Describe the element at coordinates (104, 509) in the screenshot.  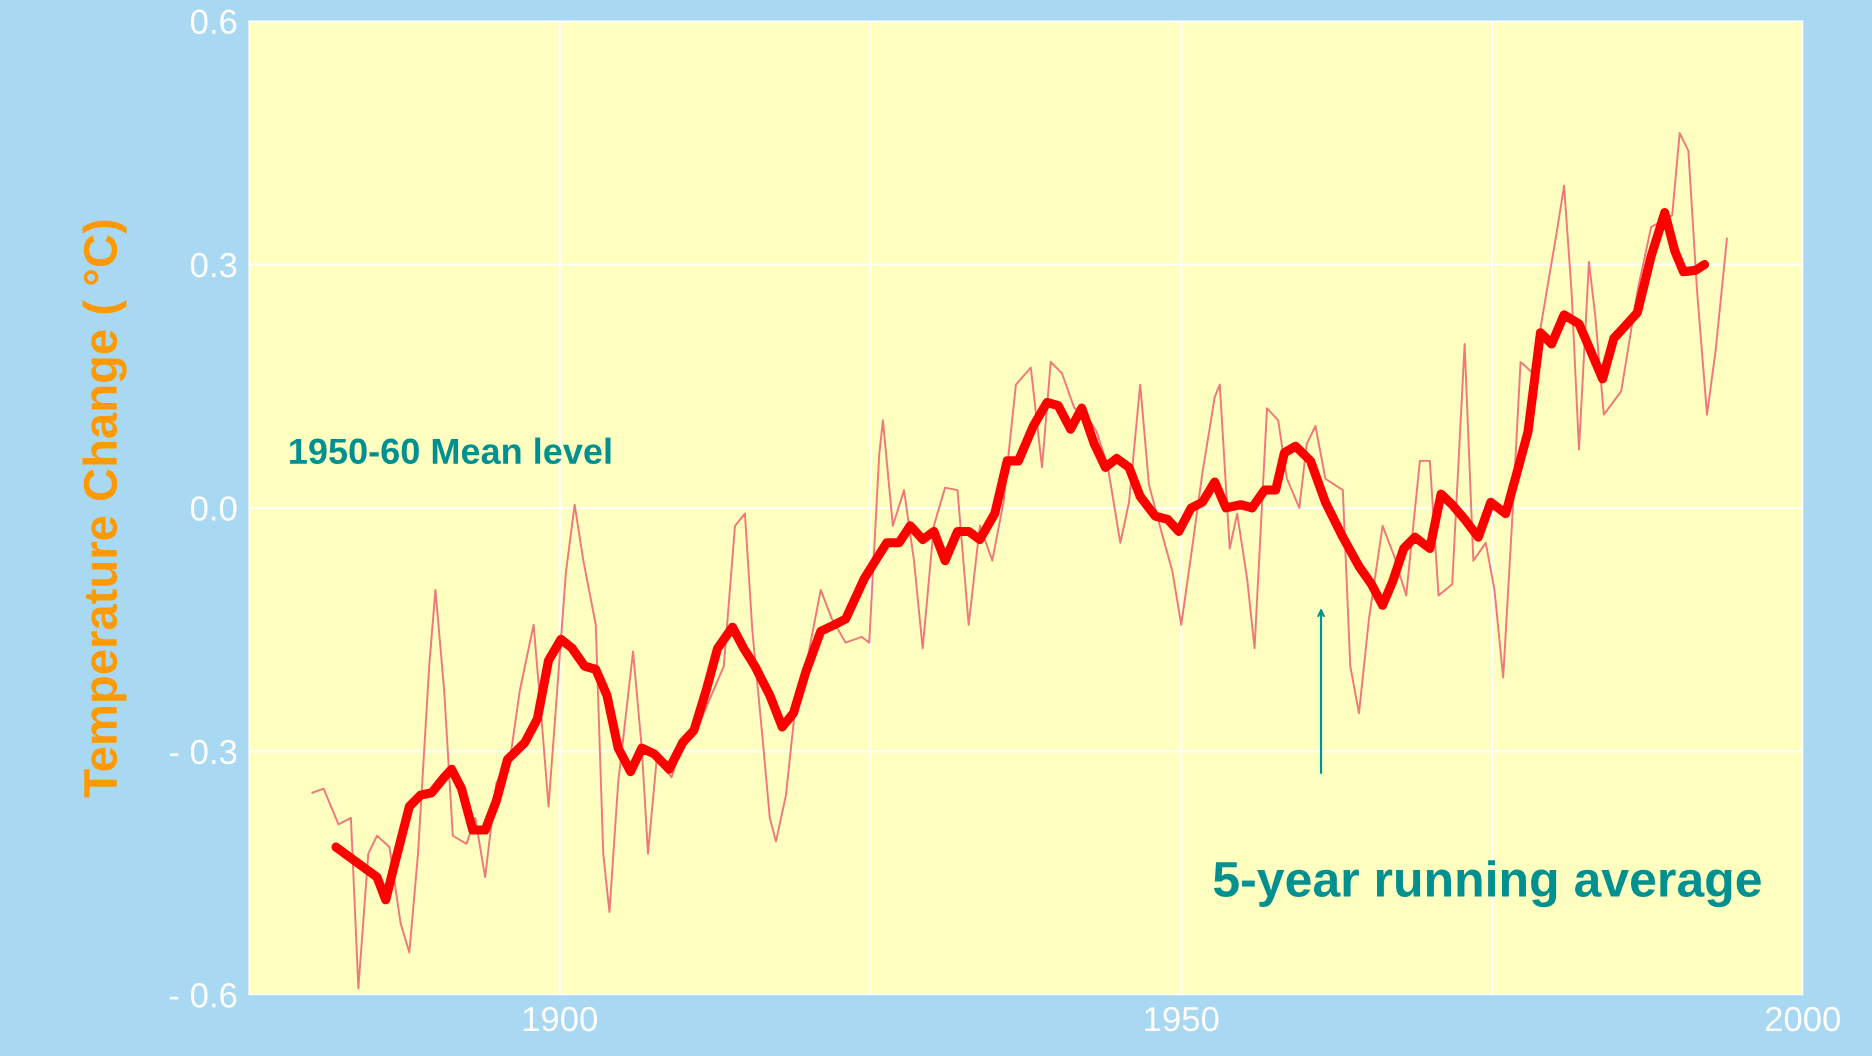
I see `y-axis-title: Temperature Change ( °C)` at that location.